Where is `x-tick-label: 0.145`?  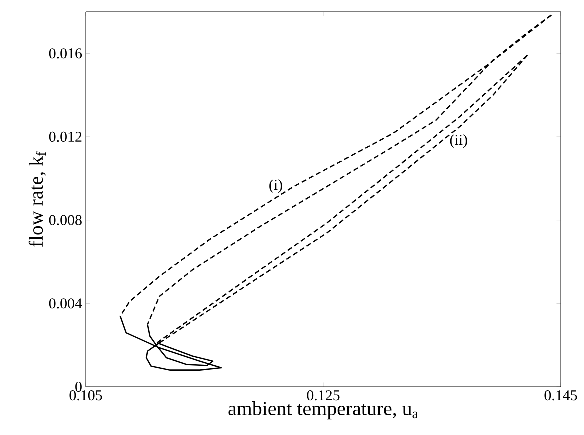
x-tick-label: 0.145 is located at coordinates (561, 395).